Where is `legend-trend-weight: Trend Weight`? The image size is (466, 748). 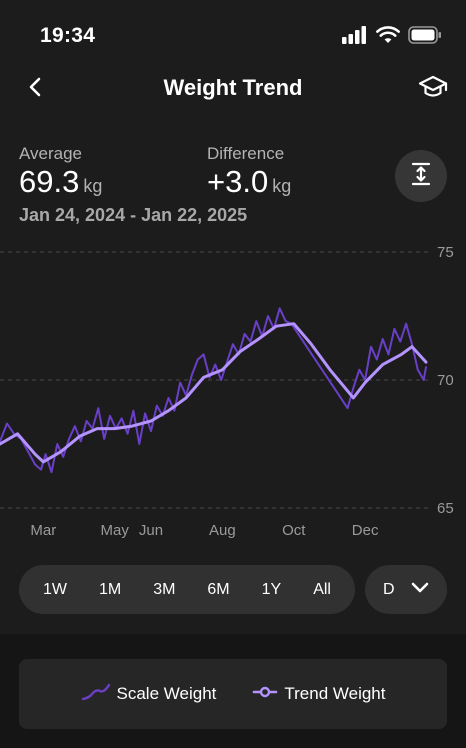
legend-trend-weight: Trend Weight is located at coordinates (318, 694).